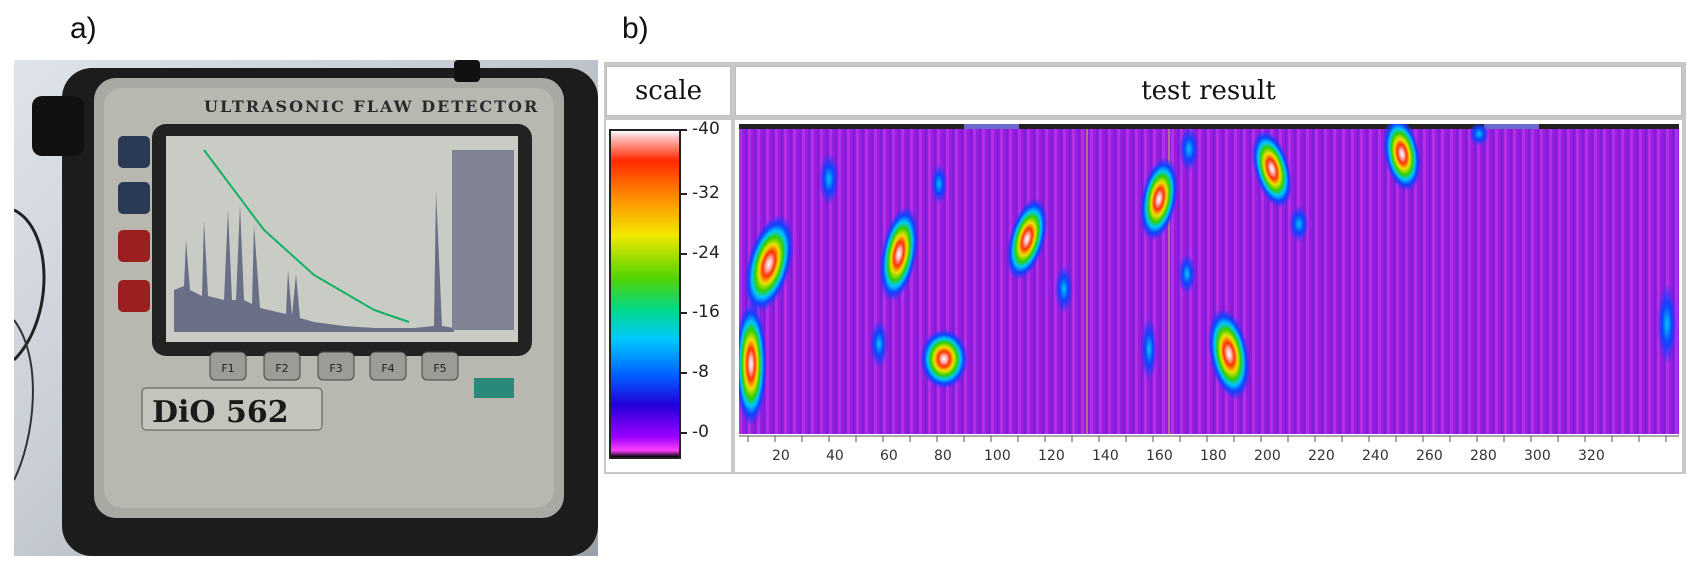 This screenshot has width=1694, height=568. Describe the element at coordinates (1159, 456) in the screenshot. I see `x-tick-label: 160` at that location.